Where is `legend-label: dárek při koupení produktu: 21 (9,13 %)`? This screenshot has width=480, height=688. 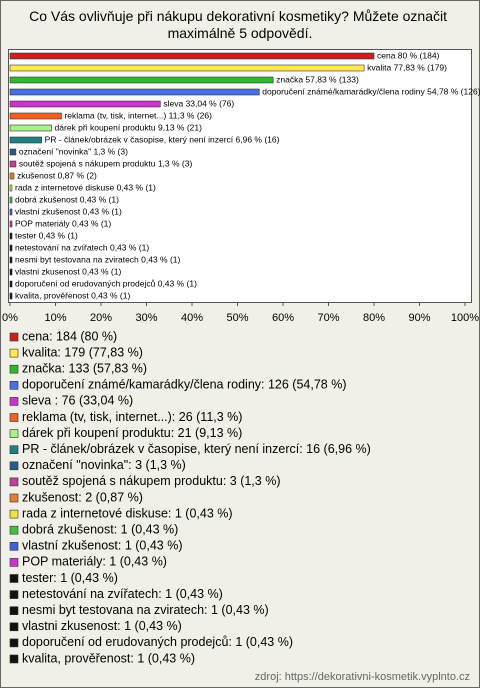
legend-label: dárek při koupení produktu: 21 (9,13 %) is located at coordinates (132, 433).